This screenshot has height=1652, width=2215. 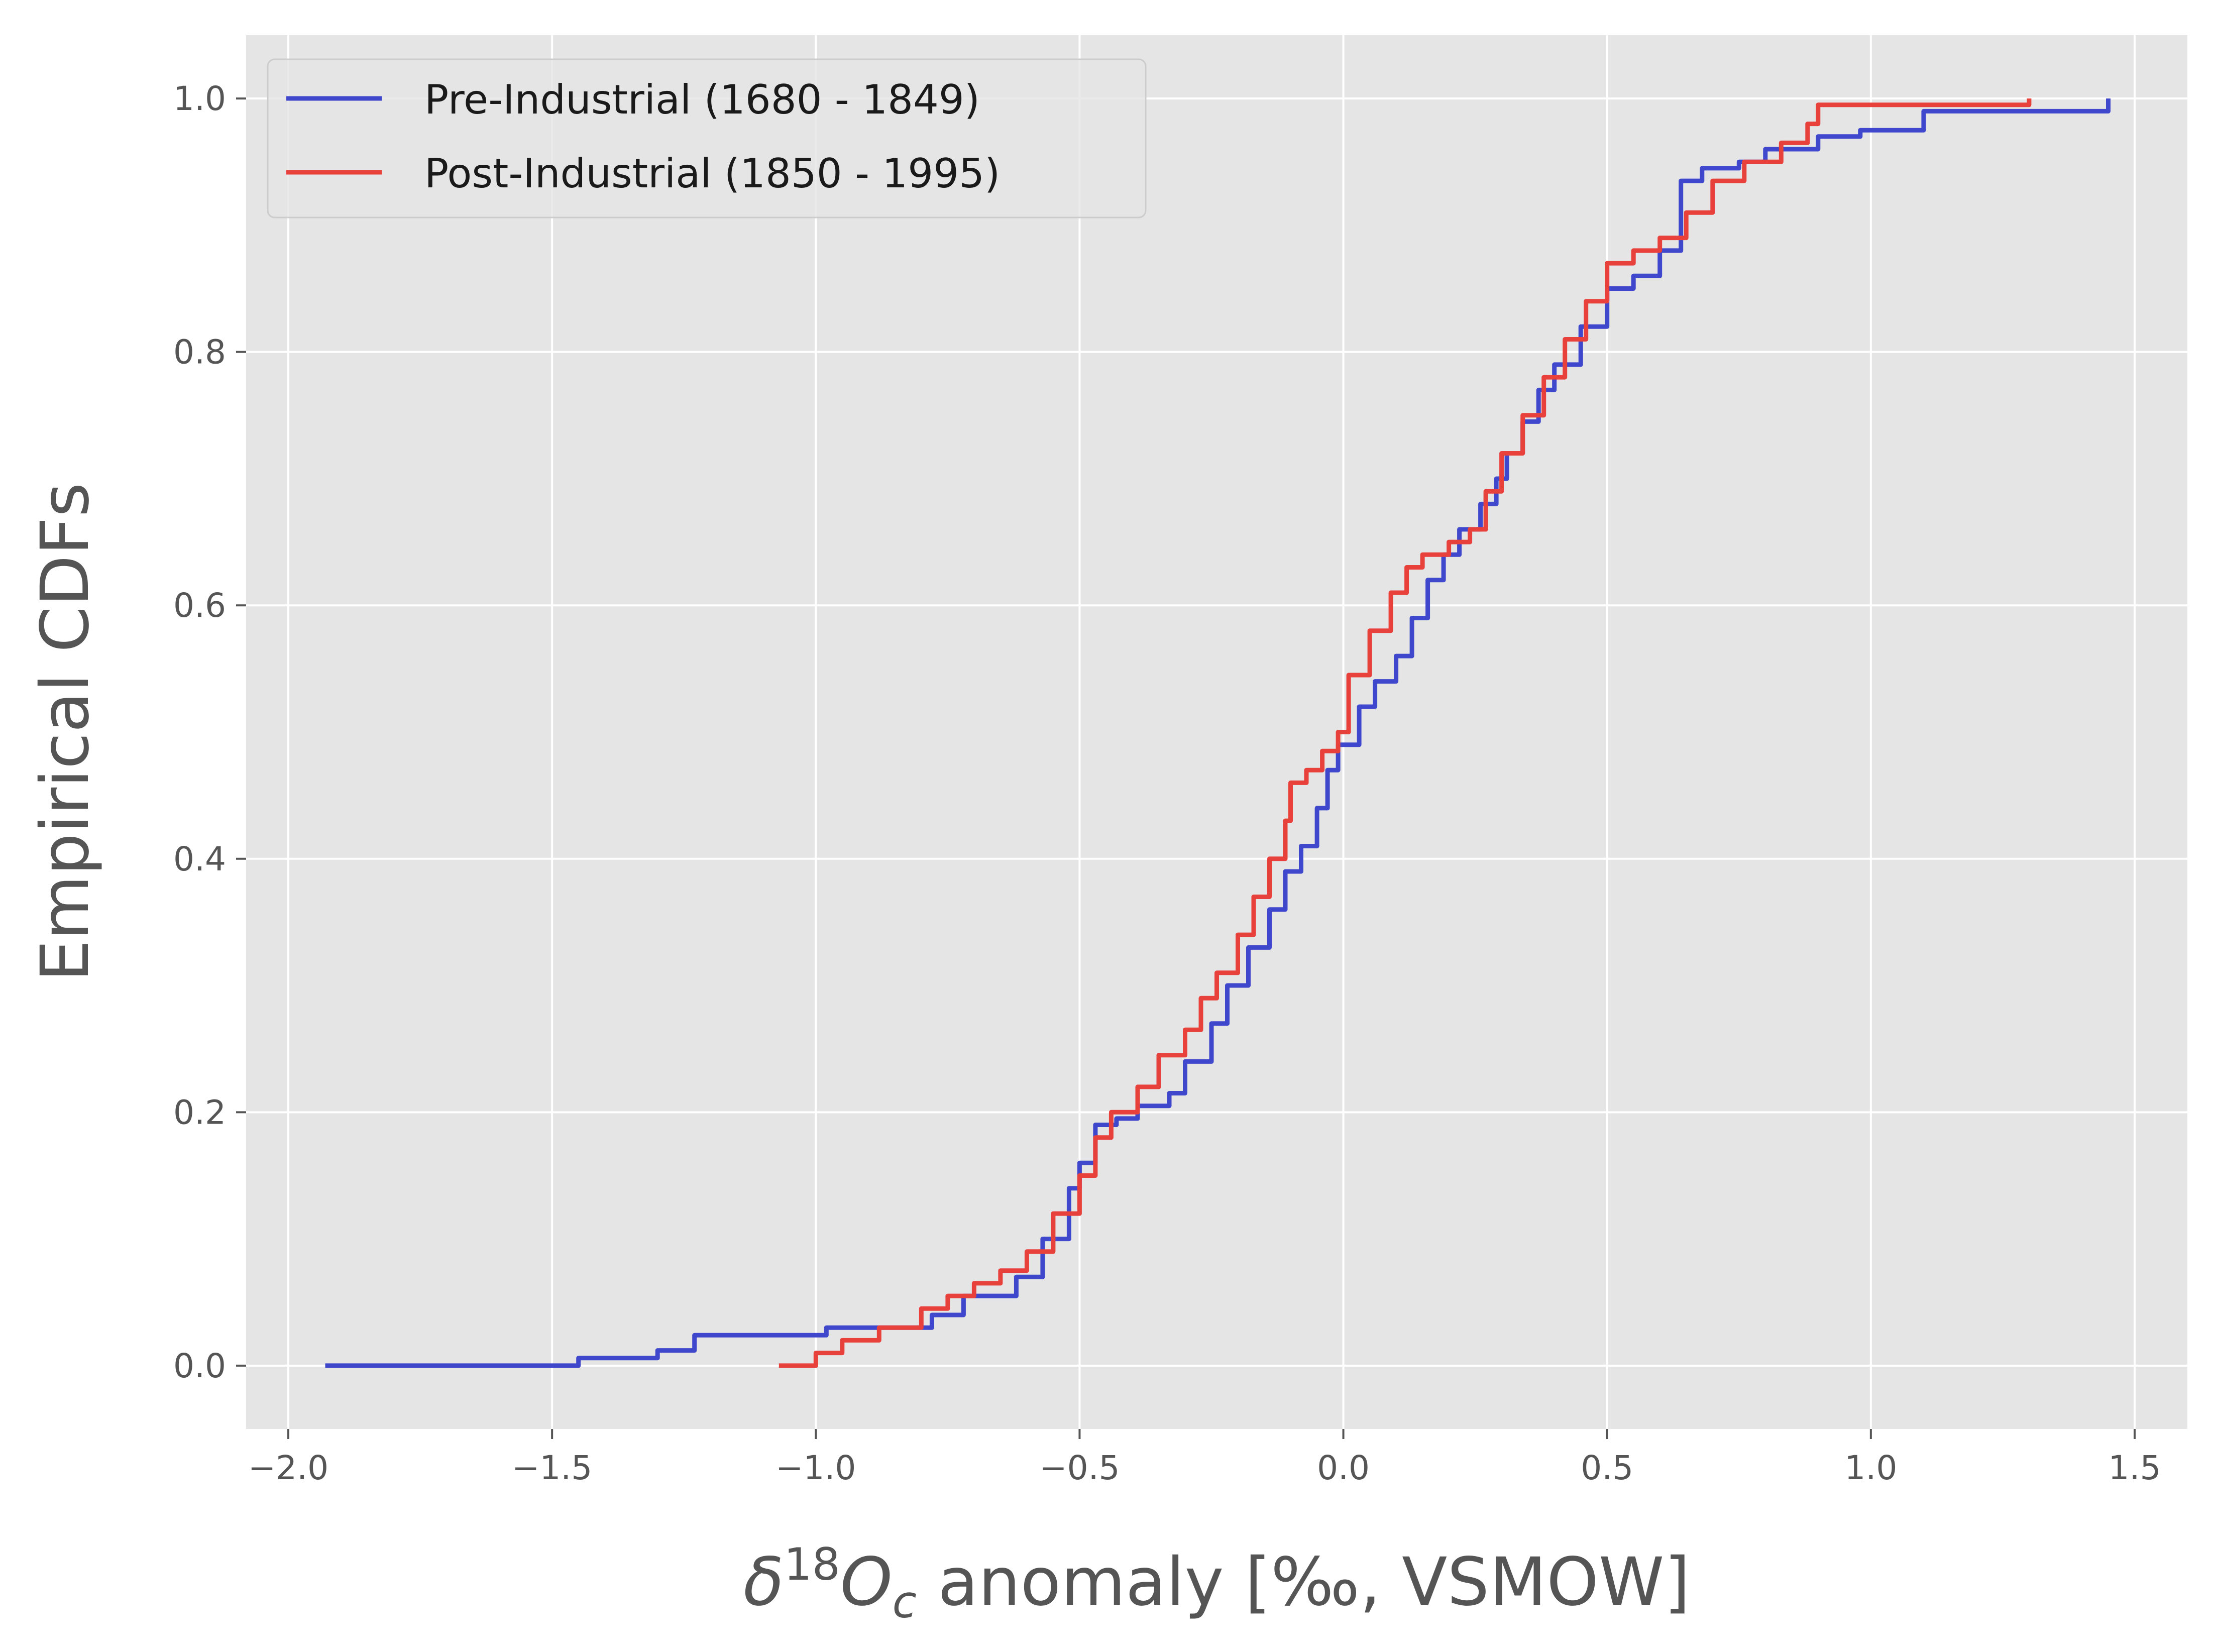 What do you see at coordinates (552, 1468) in the screenshot?
I see `x-tick-label: −1.5` at bounding box center [552, 1468].